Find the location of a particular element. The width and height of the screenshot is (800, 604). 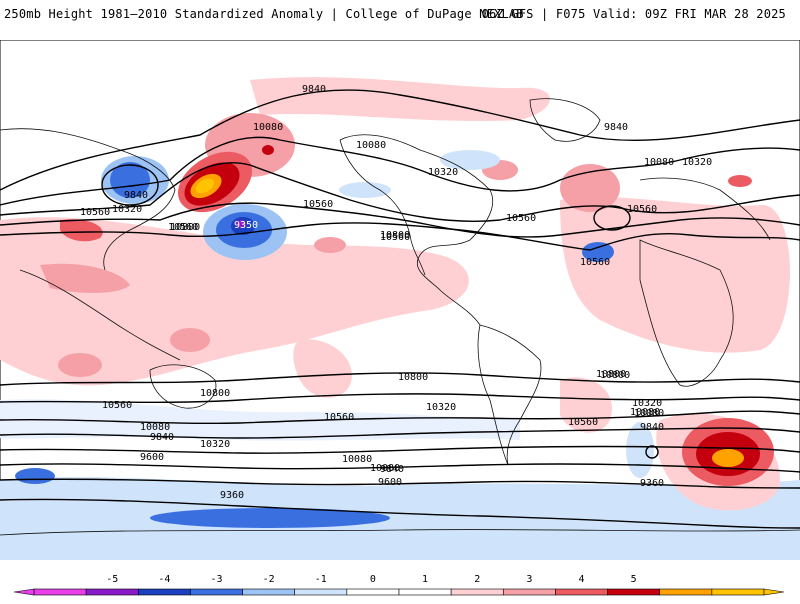

colorbar-max-arrow is located at coordinates (774, 592).